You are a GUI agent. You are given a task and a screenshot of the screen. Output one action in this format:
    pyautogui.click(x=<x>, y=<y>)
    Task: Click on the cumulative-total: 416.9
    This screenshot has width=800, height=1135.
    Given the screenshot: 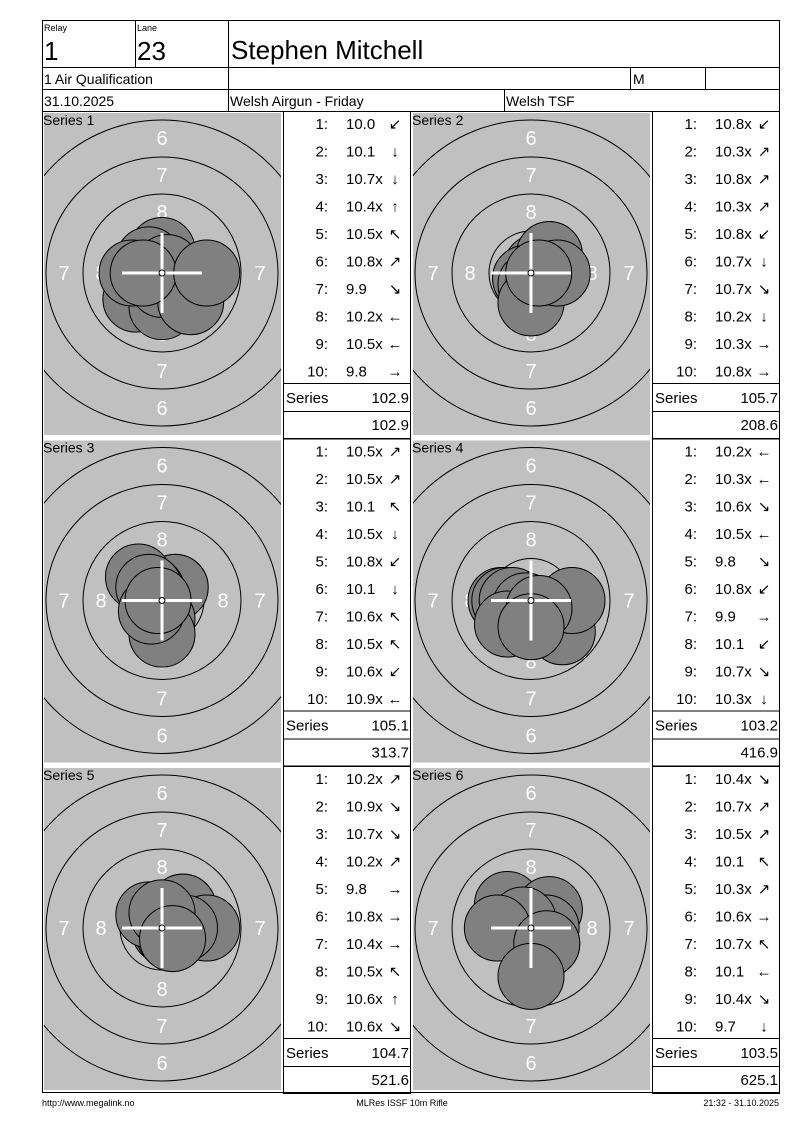 What is the action you would take?
    pyautogui.click(x=759, y=753)
    